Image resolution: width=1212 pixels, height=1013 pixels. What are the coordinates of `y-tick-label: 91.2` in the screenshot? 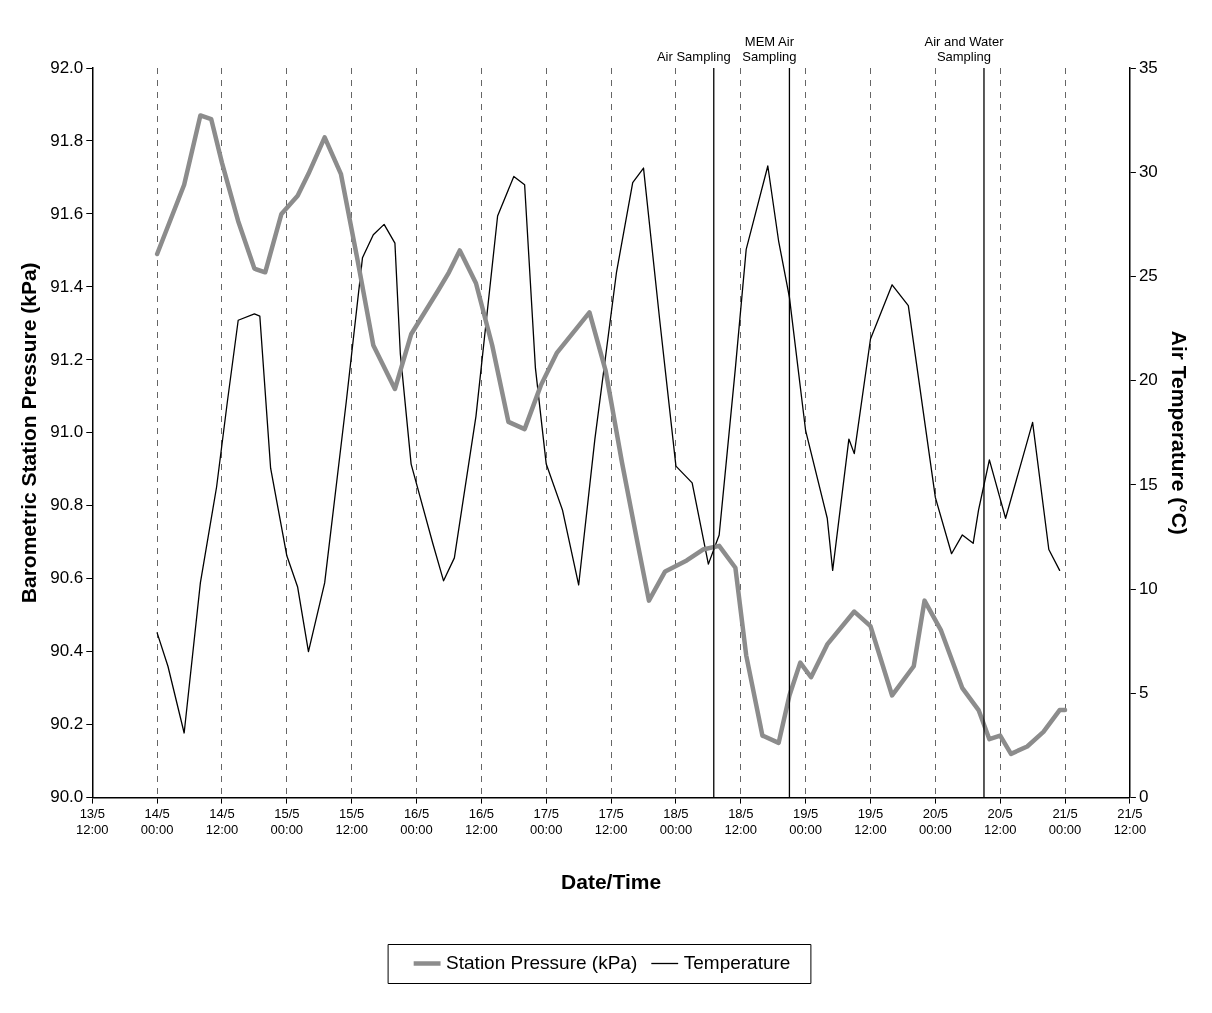 It's located at (67, 359).